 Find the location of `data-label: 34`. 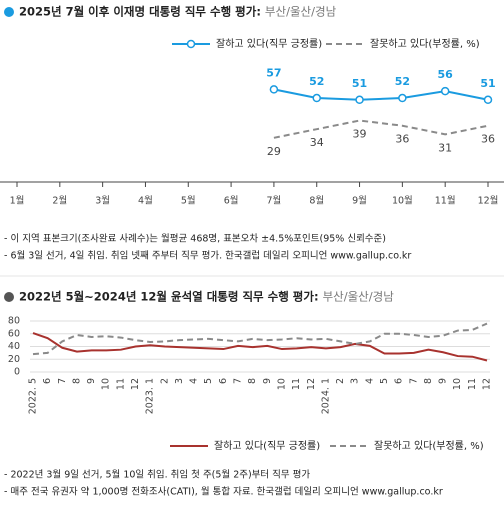

data-label: 34 is located at coordinates (317, 142).